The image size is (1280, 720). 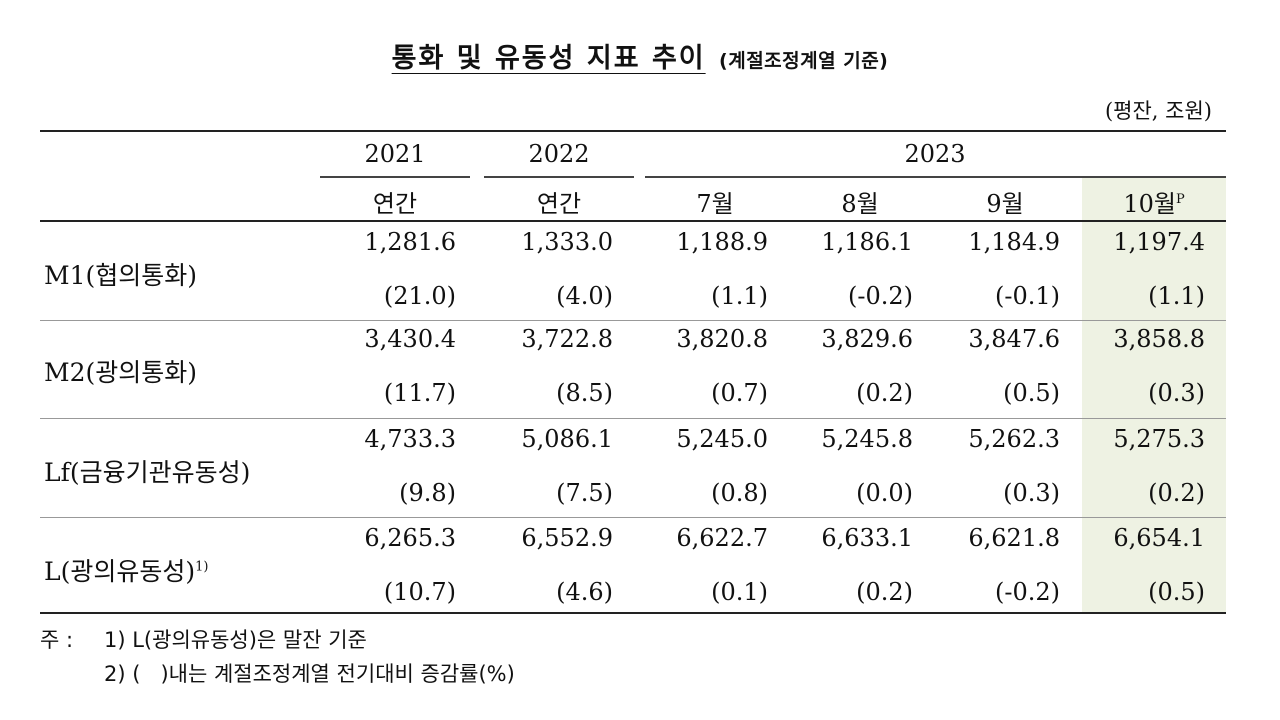 I want to click on table-cell-value: 5,245.0, so click(x=722, y=439).